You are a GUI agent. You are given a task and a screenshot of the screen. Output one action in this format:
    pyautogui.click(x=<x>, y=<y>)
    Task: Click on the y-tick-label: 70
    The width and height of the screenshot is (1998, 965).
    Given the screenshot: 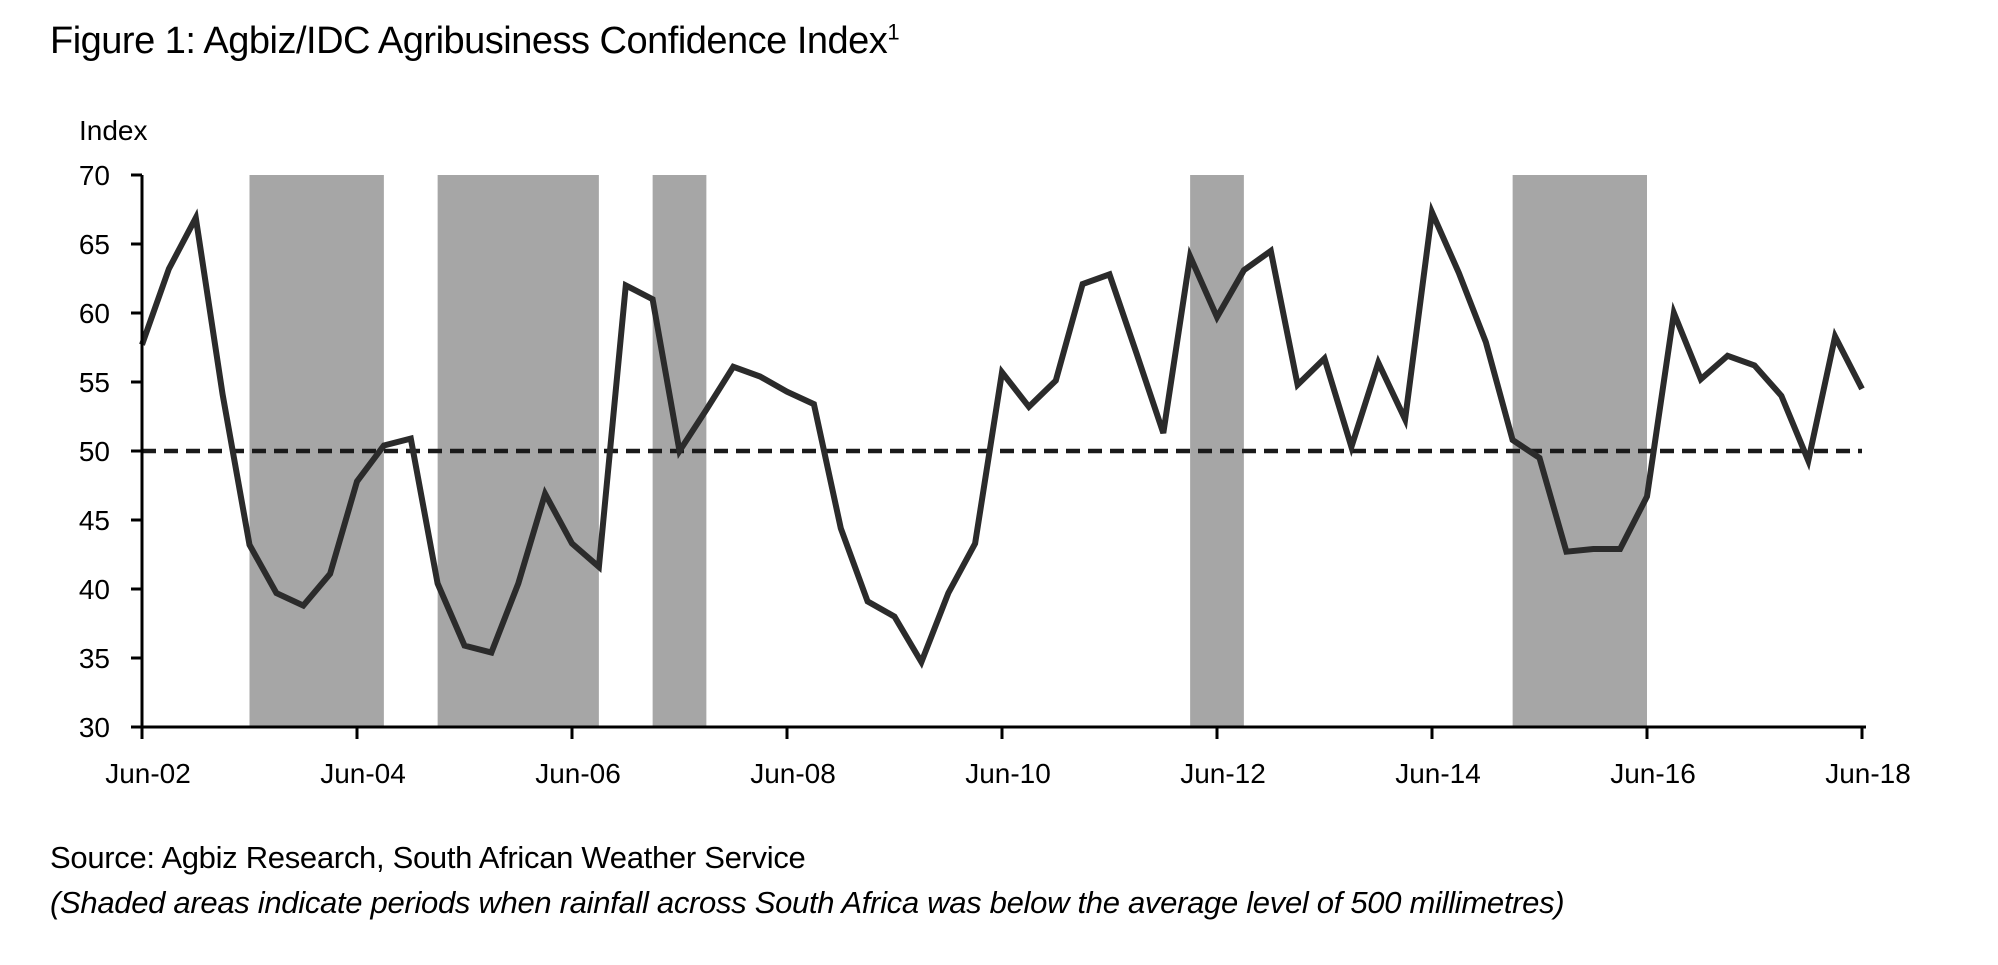 What is the action you would take?
    pyautogui.click(x=94, y=175)
    